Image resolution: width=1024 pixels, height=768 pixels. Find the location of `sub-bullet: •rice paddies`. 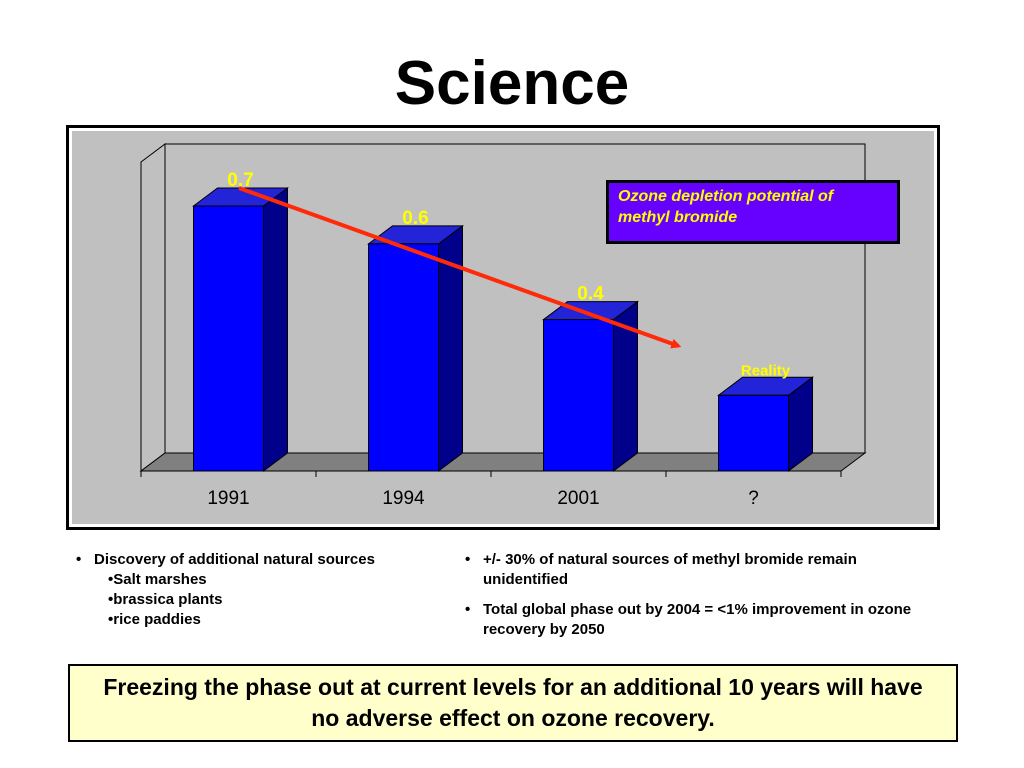

sub-bullet: •rice paddies is located at coordinates (154, 619).